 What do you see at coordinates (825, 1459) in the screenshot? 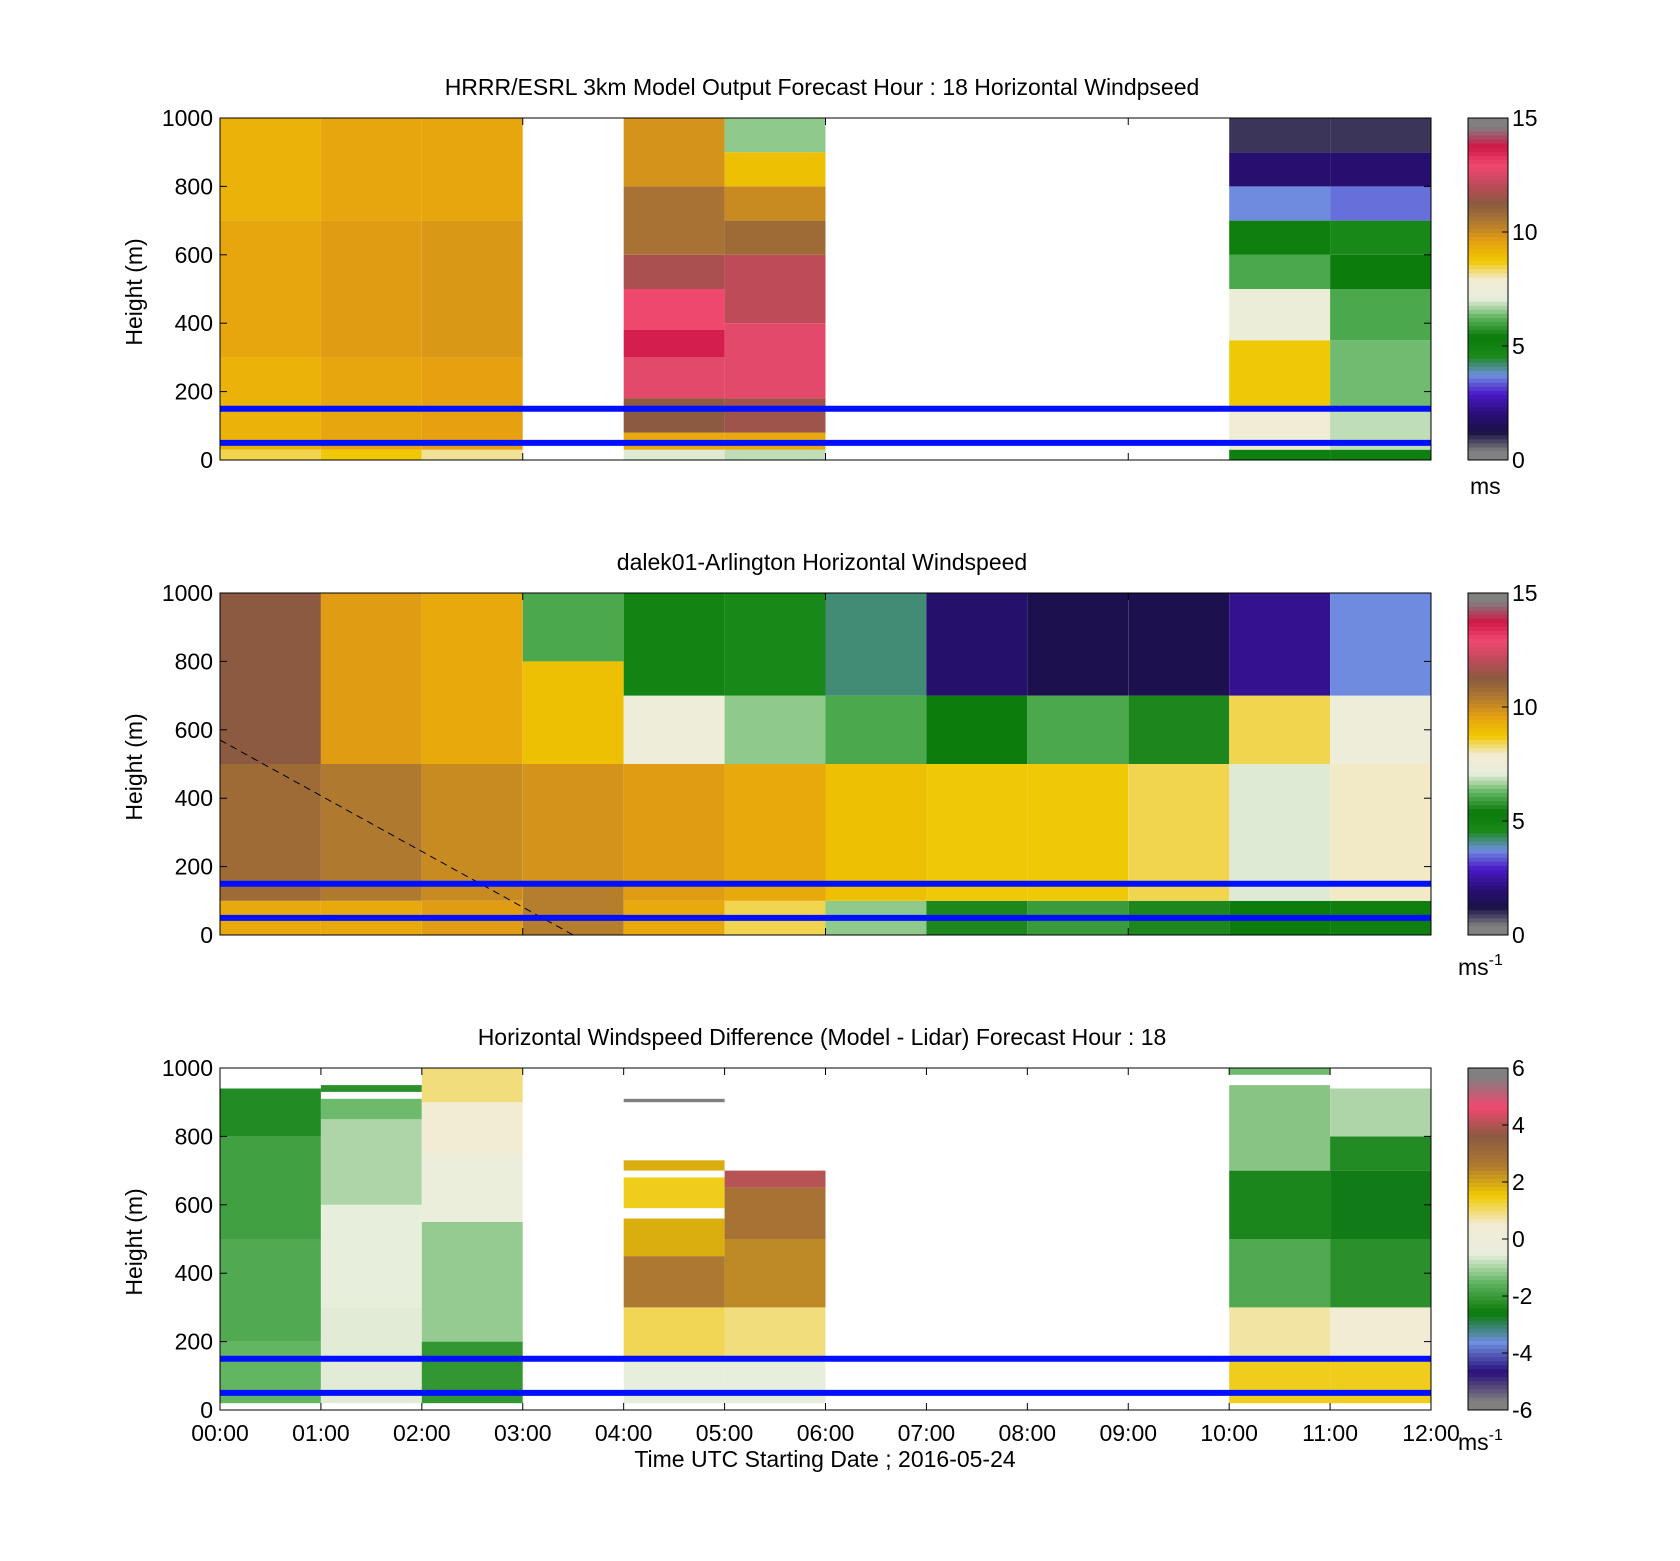
I see `x-axis-label: Time UTC Starting Date ; 2016-05-24` at bounding box center [825, 1459].